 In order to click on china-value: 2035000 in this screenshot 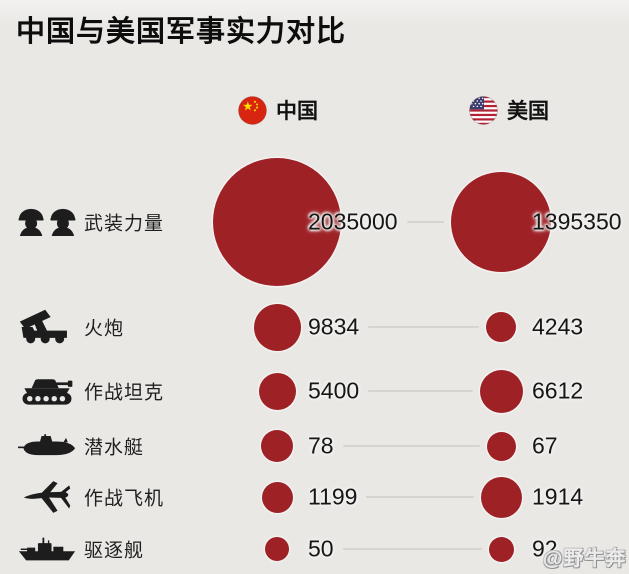, I will do `click(353, 221)`.